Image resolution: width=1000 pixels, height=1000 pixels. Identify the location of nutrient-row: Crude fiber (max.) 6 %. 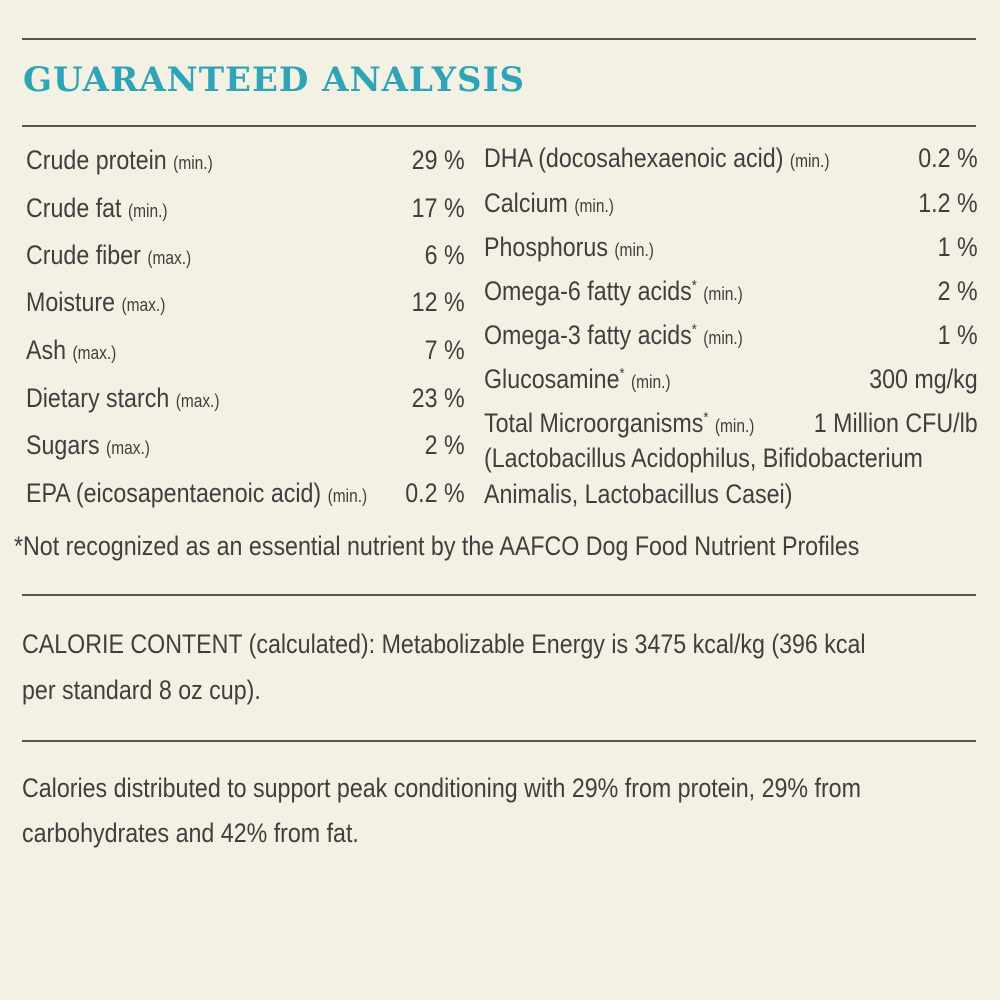
(245, 255).